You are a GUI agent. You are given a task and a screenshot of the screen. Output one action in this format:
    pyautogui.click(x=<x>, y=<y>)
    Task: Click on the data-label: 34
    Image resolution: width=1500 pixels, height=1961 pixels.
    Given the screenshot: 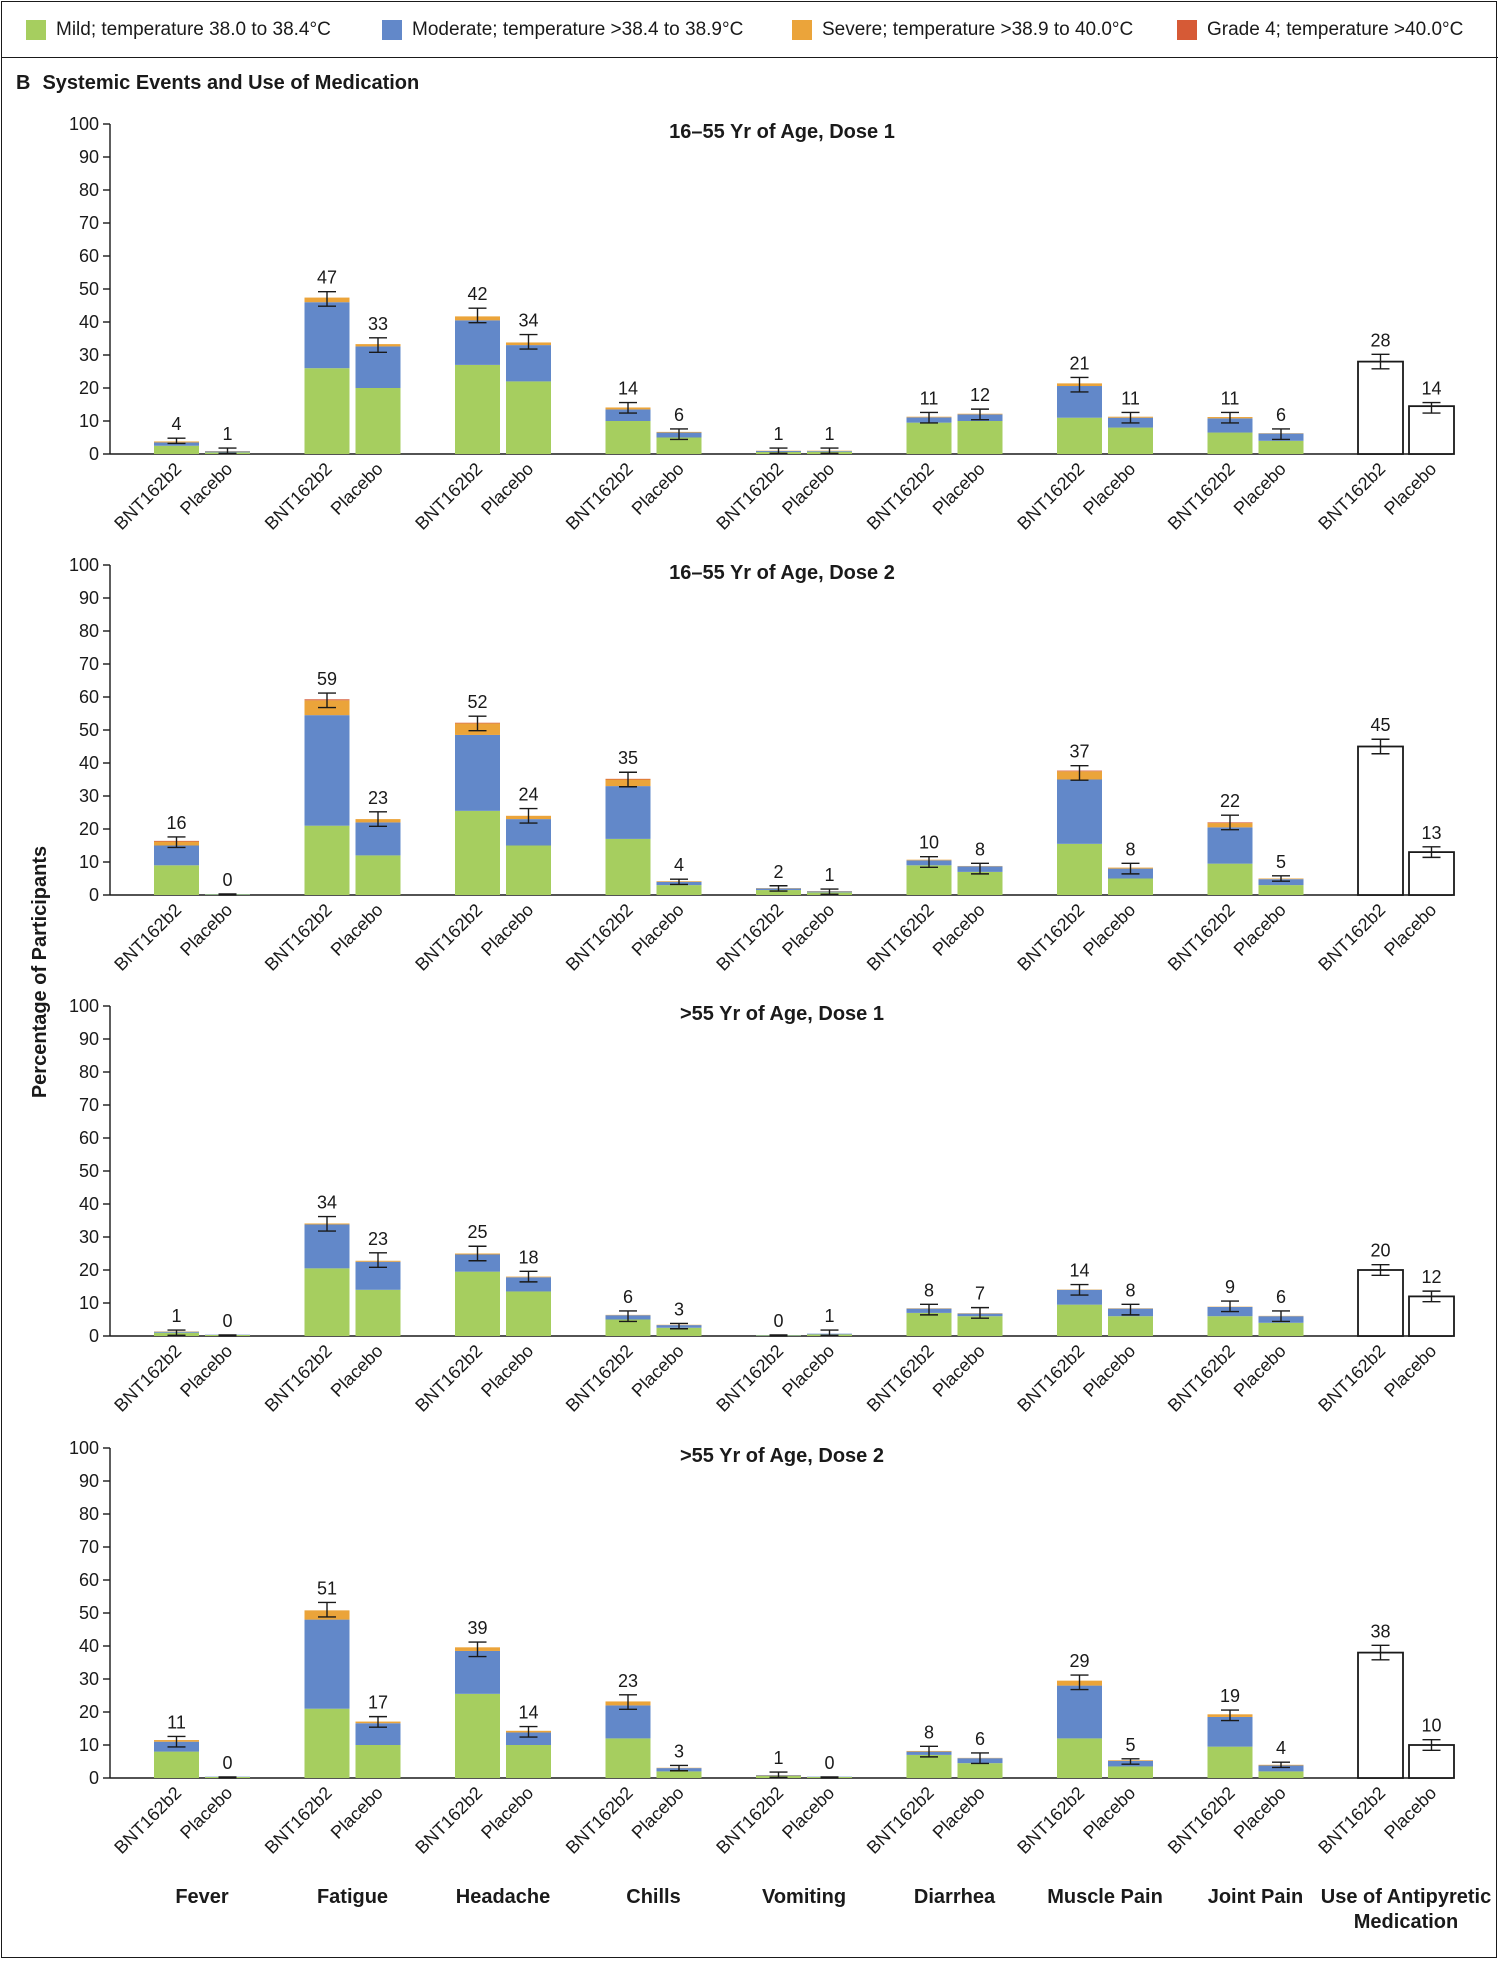 What is the action you would take?
    pyautogui.click(x=327, y=1203)
    